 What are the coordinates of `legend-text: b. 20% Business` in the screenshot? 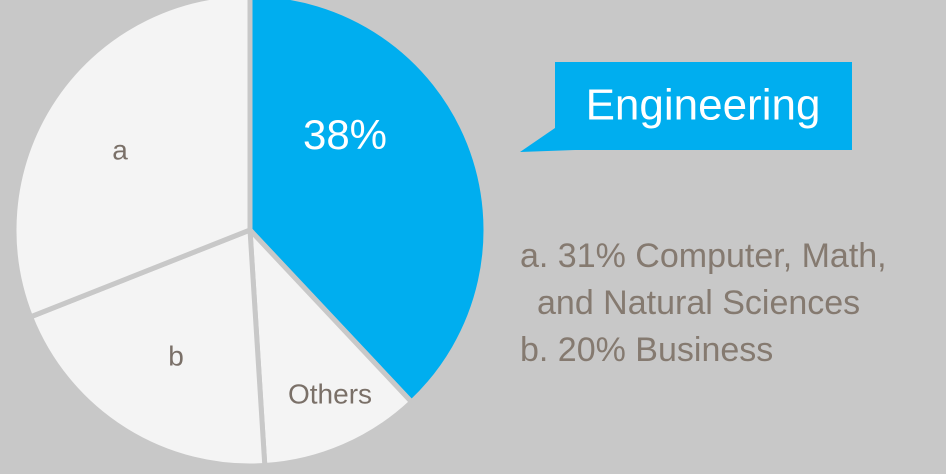 It's located at (646, 350).